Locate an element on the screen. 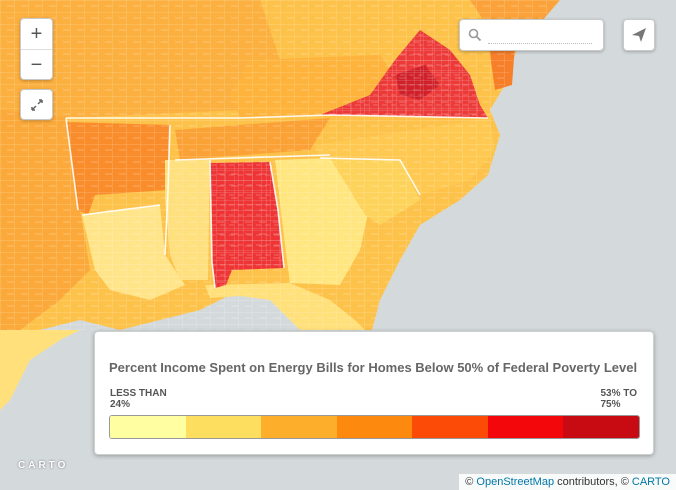 This screenshot has width=676, height=490. fullscreen-icon is located at coordinates (36, 104).